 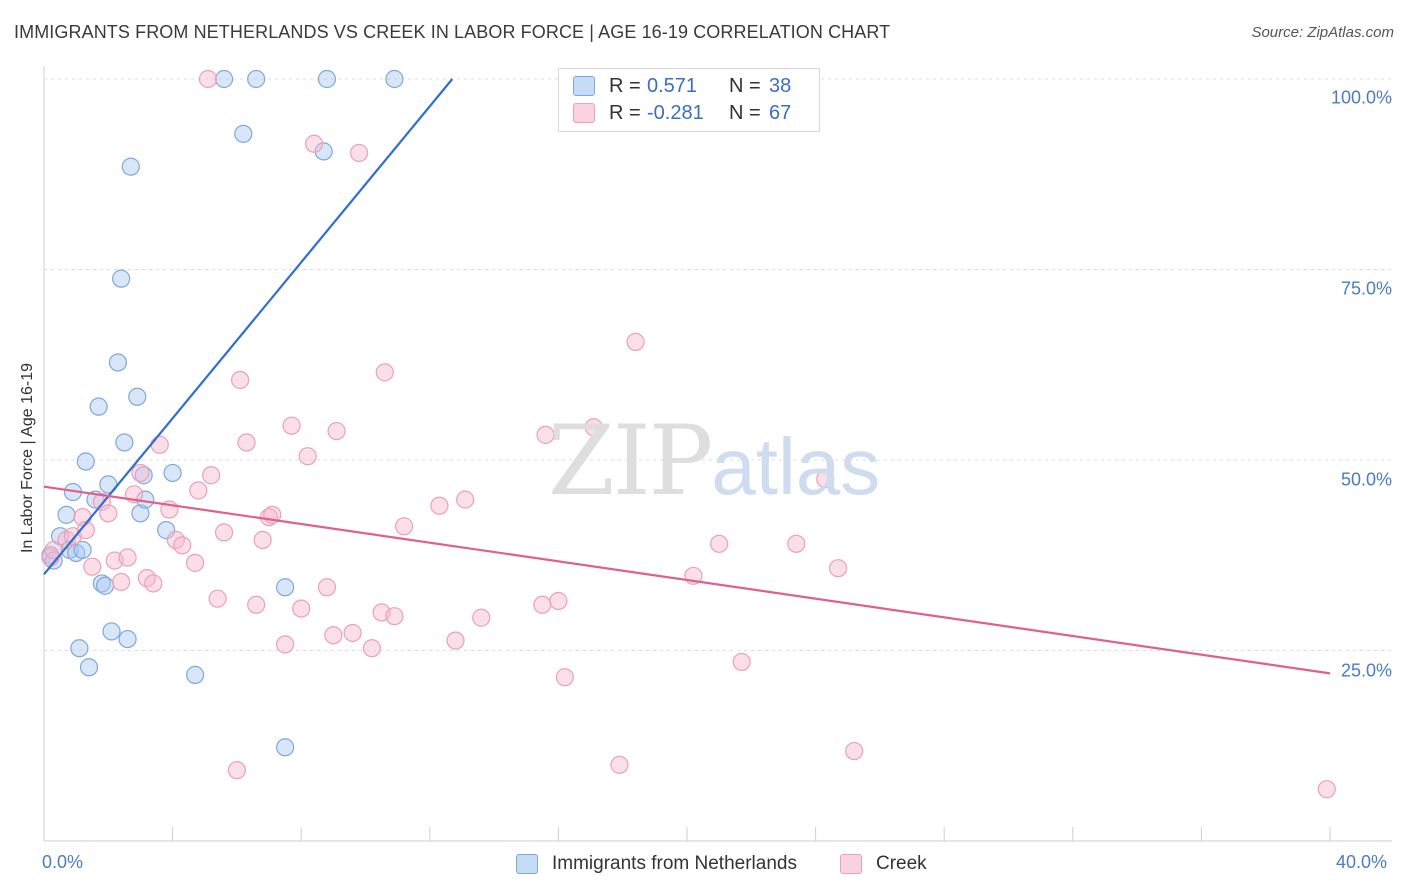 I want to click on y-tick-label: 100.0%, so click(x=1361, y=97).